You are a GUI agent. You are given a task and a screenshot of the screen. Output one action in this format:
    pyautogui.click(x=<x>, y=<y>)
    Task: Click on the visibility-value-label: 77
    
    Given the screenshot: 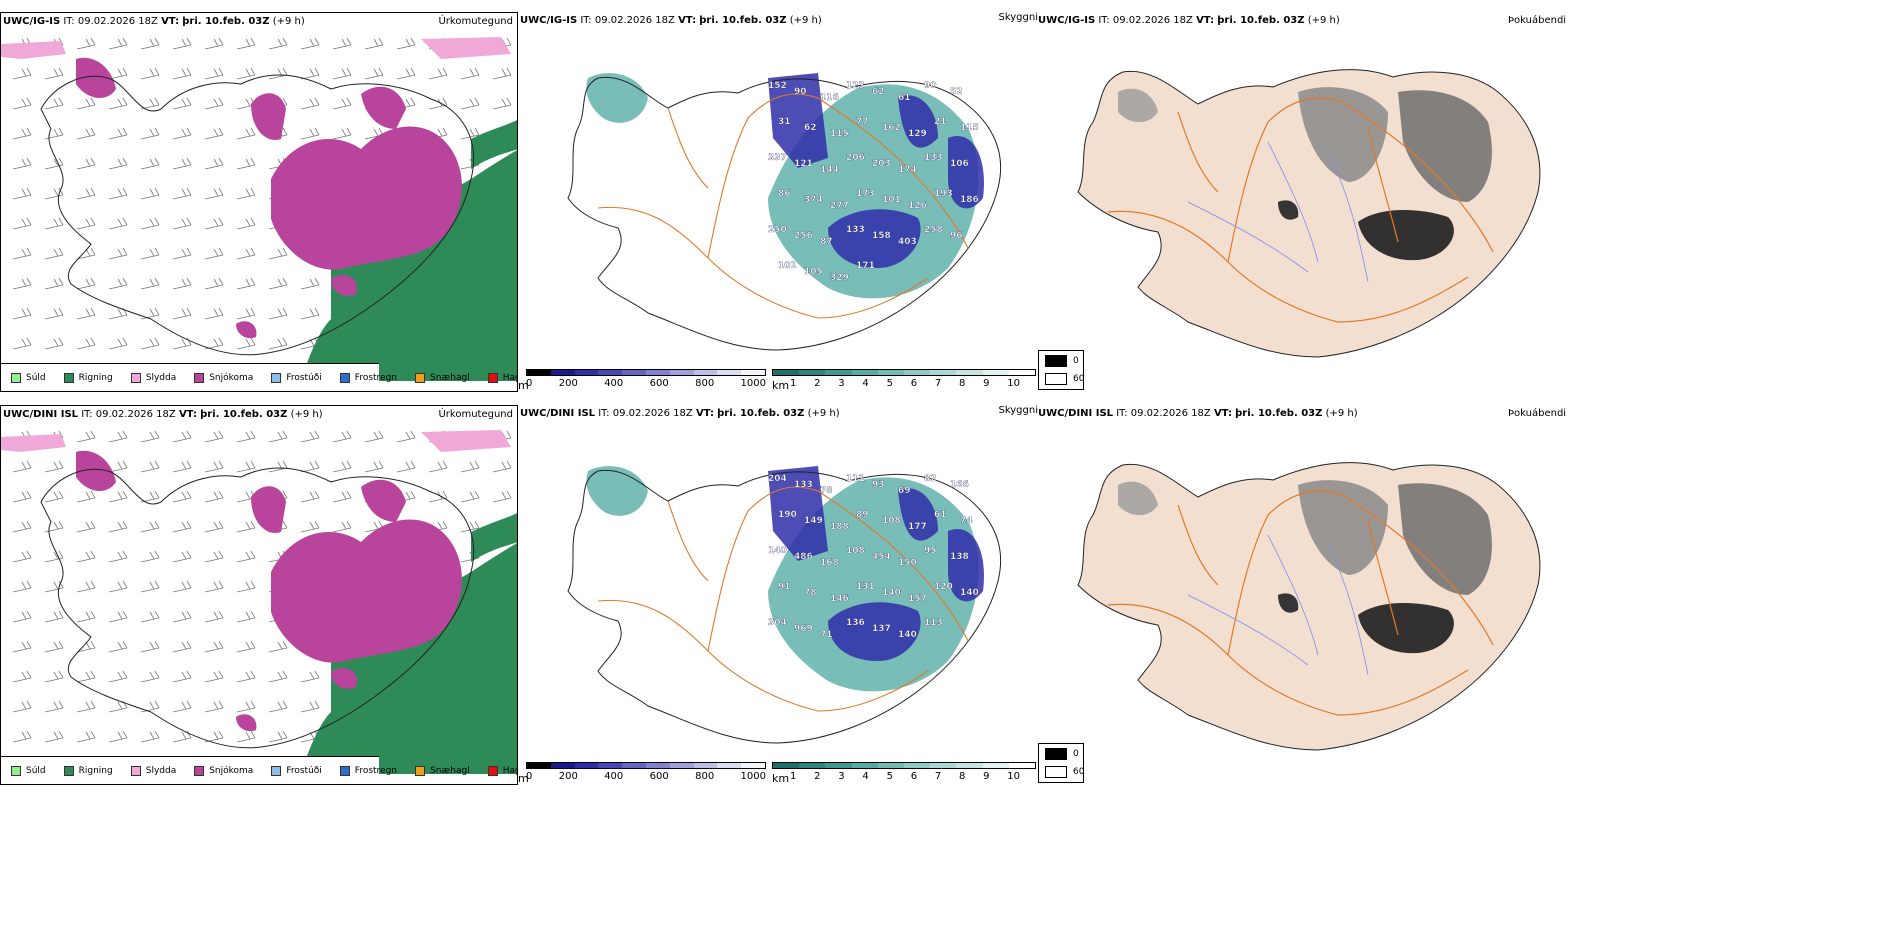 What is the action you would take?
    pyautogui.click(x=862, y=122)
    